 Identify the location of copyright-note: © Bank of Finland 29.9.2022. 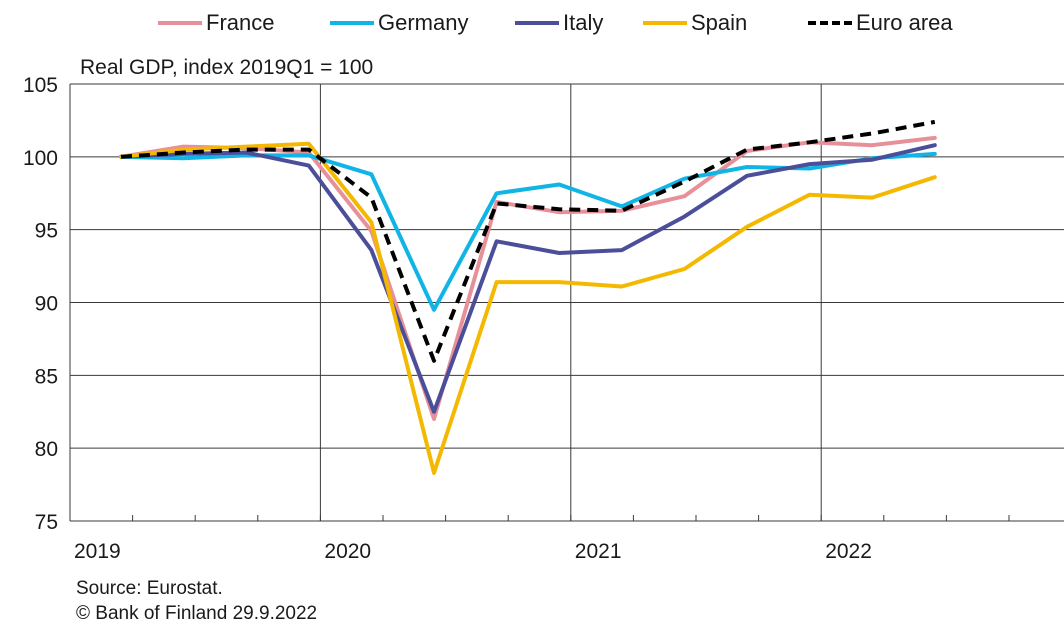
(197, 613).